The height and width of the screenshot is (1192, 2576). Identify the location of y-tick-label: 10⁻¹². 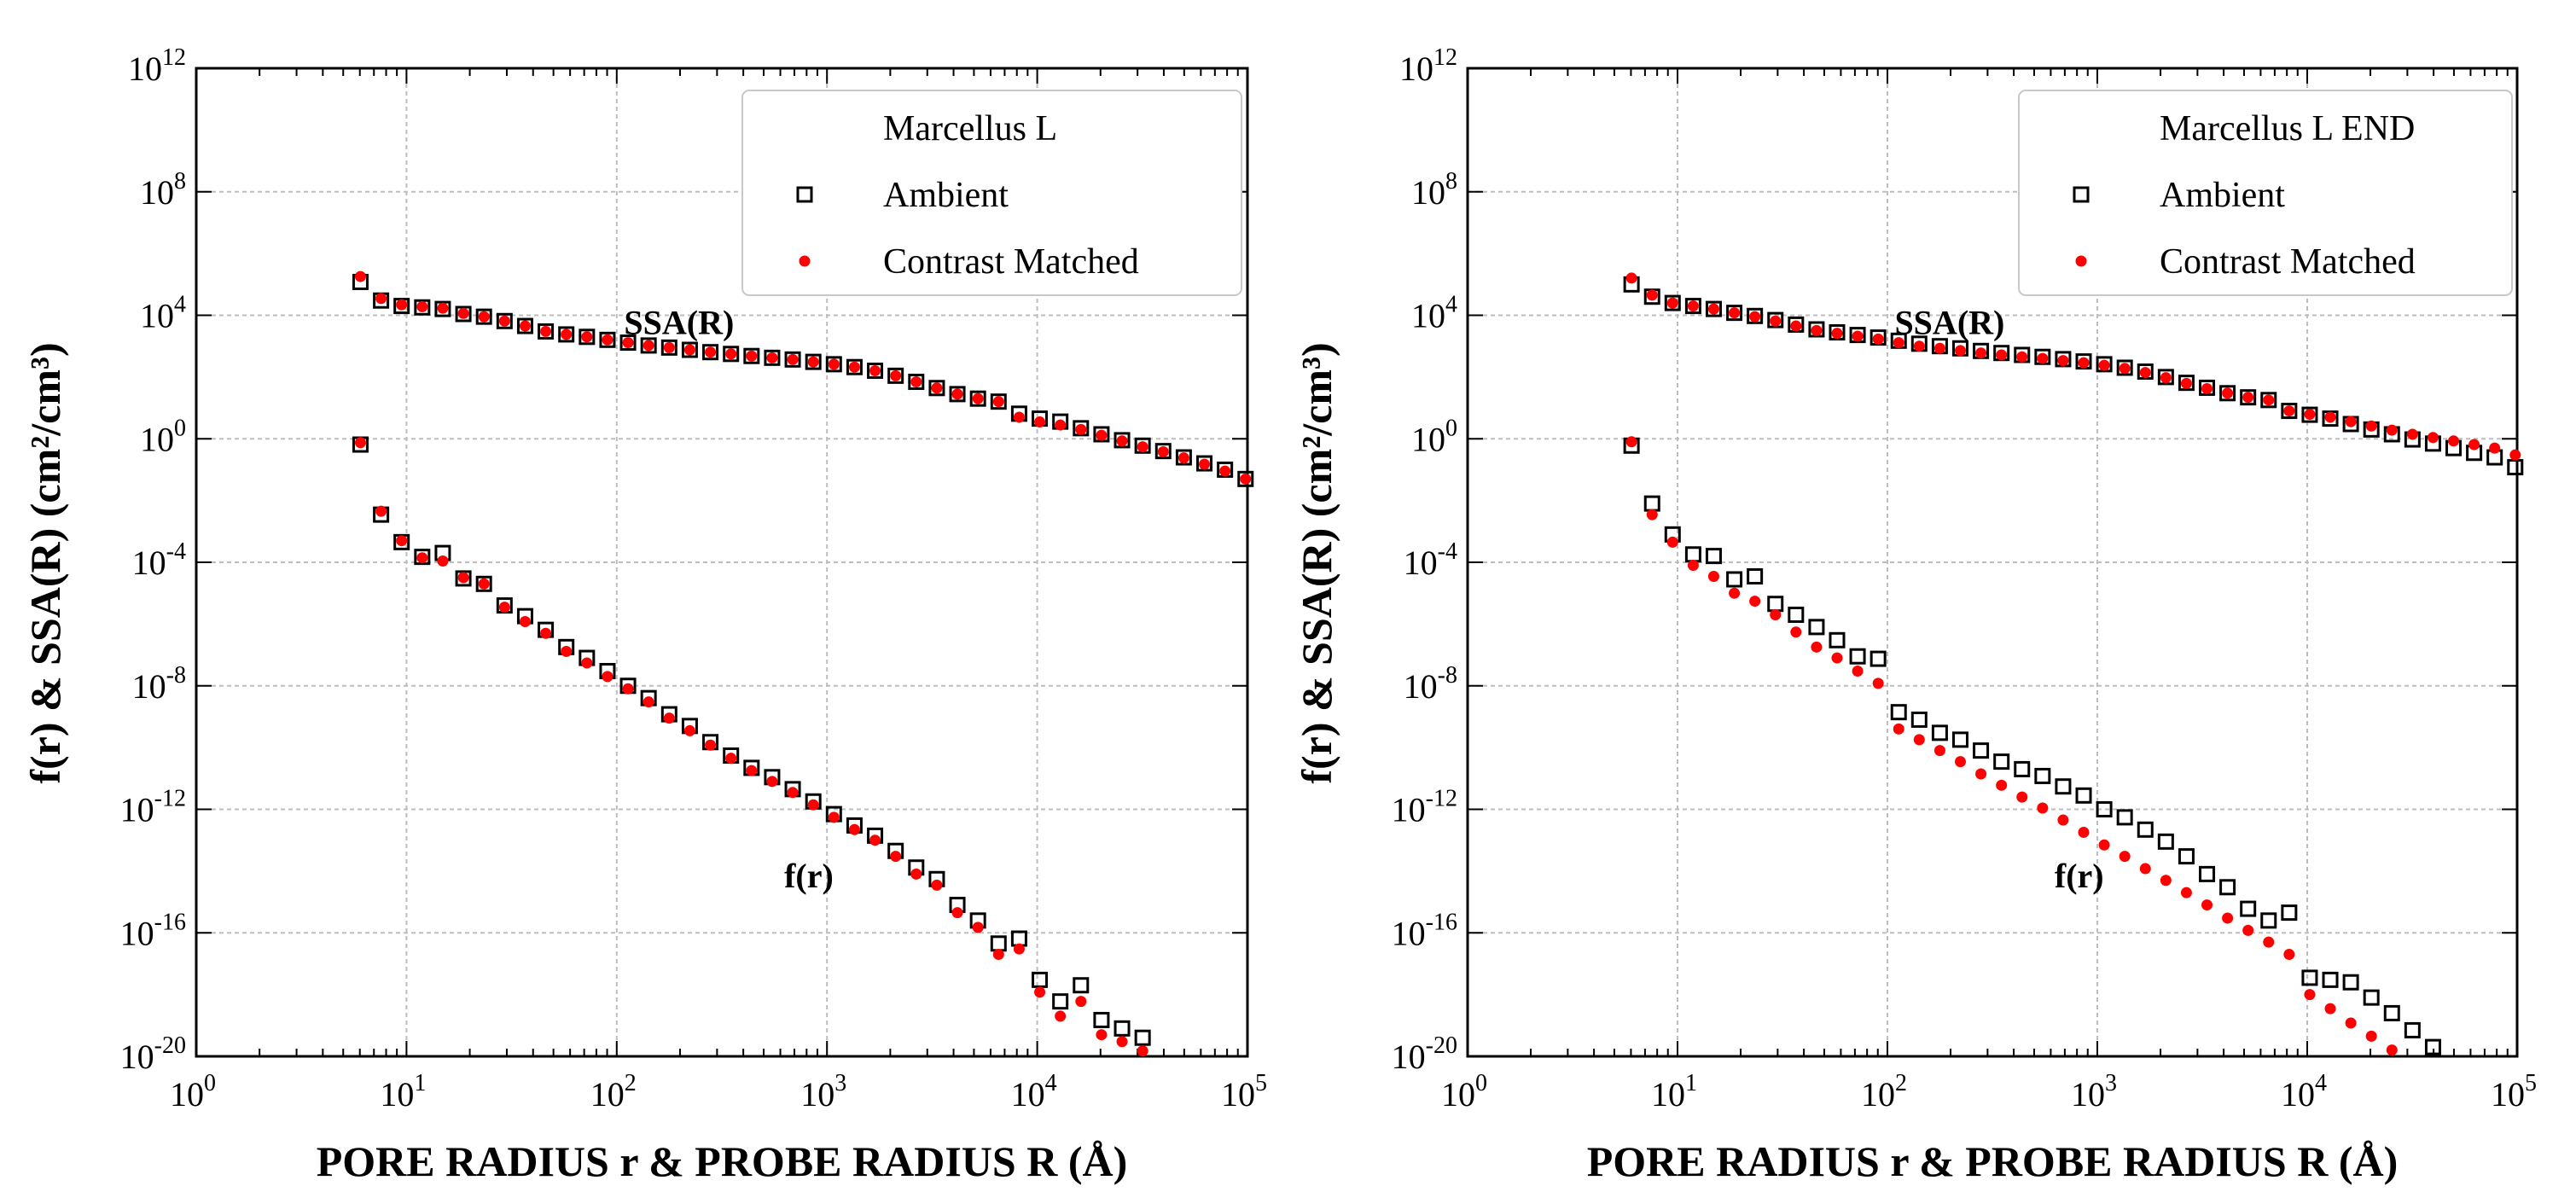
(153, 808).